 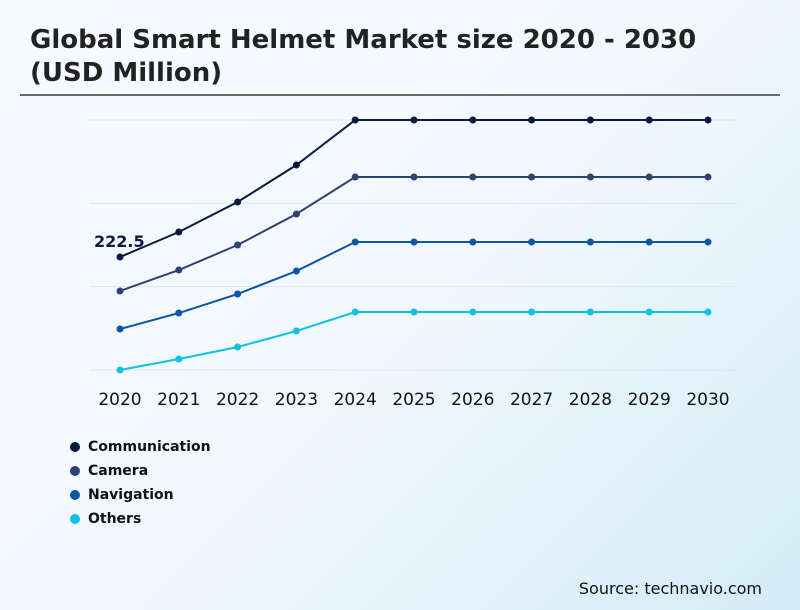 What do you see at coordinates (531, 400) in the screenshot?
I see `x-tick-label: 2027` at bounding box center [531, 400].